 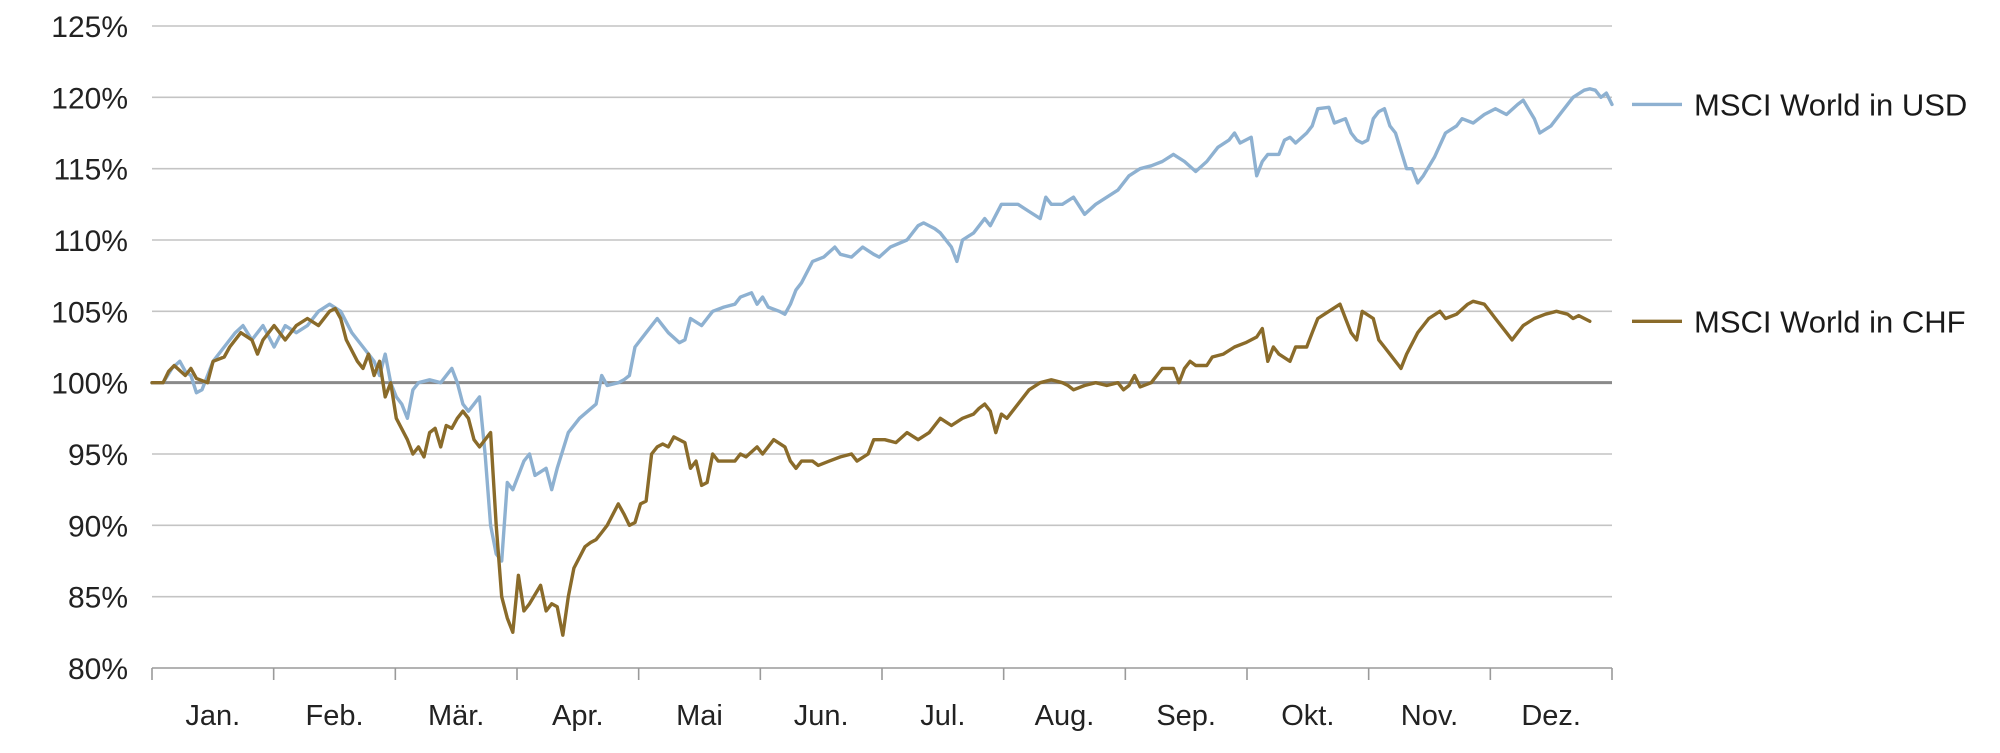 What do you see at coordinates (699, 716) in the screenshot?
I see `x-tick-label: Mai` at bounding box center [699, 716].